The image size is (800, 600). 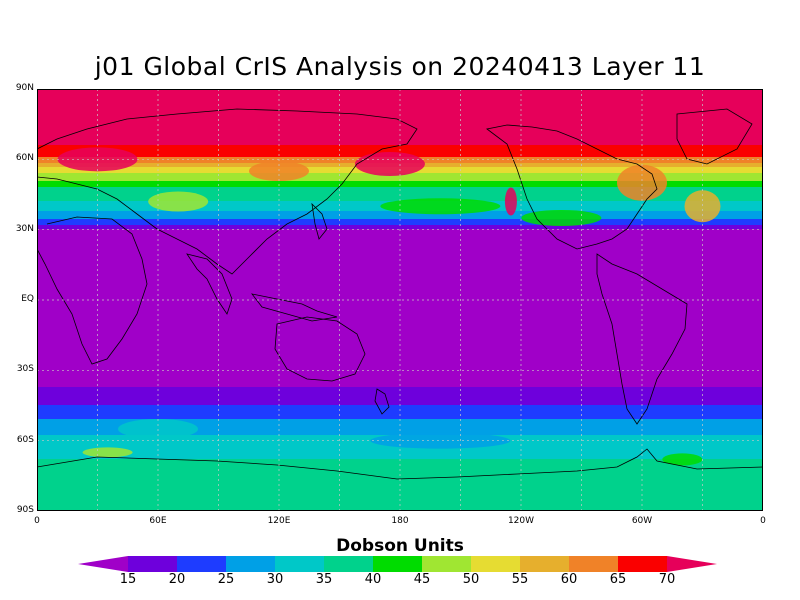 I want to click on colorbar-tick-label: 45, so click(x=422, y=579).